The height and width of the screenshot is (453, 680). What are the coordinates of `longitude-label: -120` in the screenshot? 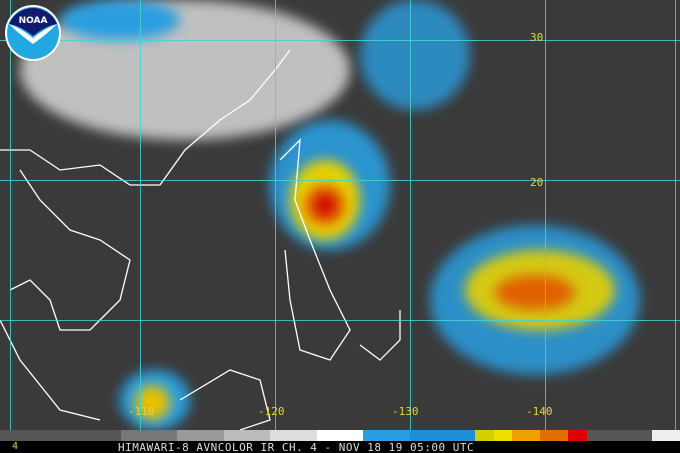 It's located at (271, 411).